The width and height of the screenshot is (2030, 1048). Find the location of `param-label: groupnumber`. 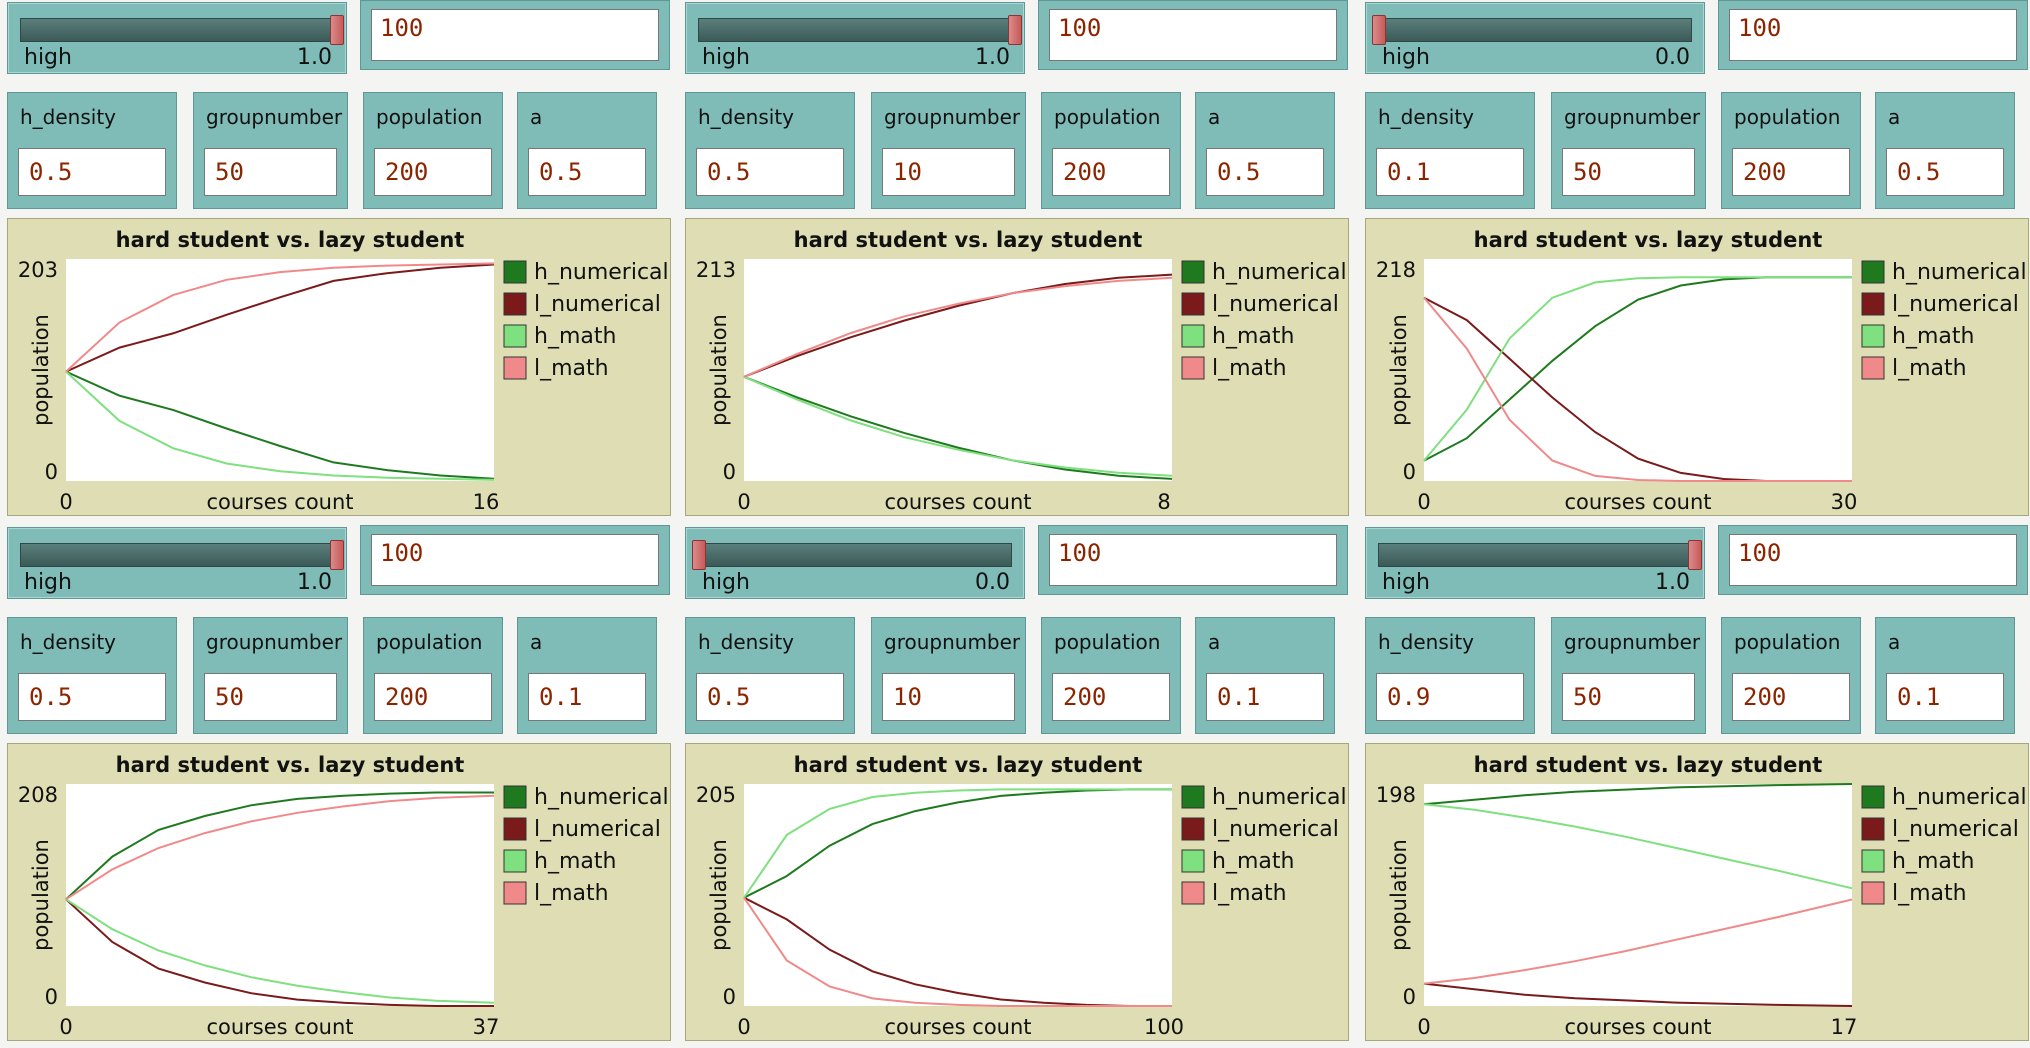

param-label: groupnumber is located at coordinates (274, 117).